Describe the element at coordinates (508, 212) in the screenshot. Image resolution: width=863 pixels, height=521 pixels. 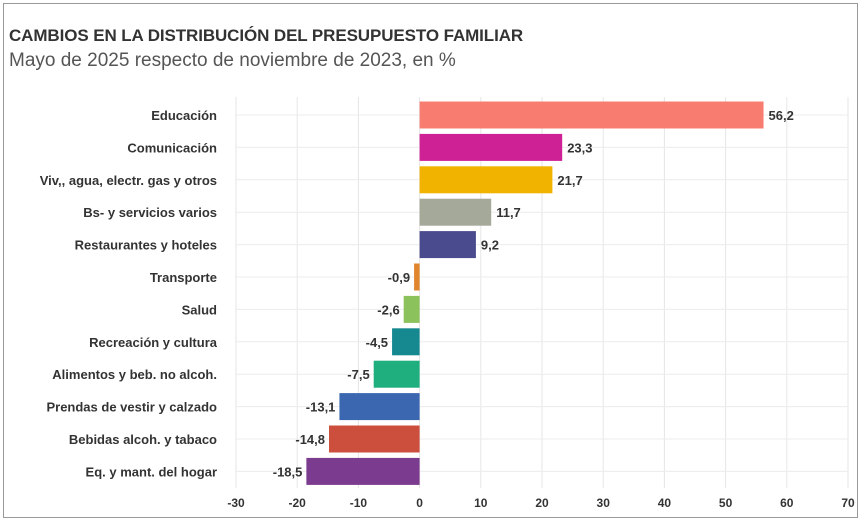
I see `data-label: 11,7` at that location.